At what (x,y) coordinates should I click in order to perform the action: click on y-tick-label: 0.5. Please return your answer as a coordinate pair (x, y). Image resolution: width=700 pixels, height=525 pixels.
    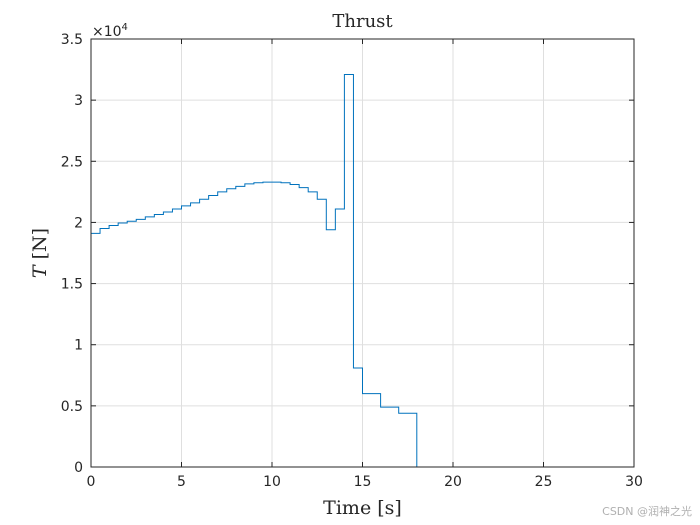
    Looking at the image, I should click on (72, 407).